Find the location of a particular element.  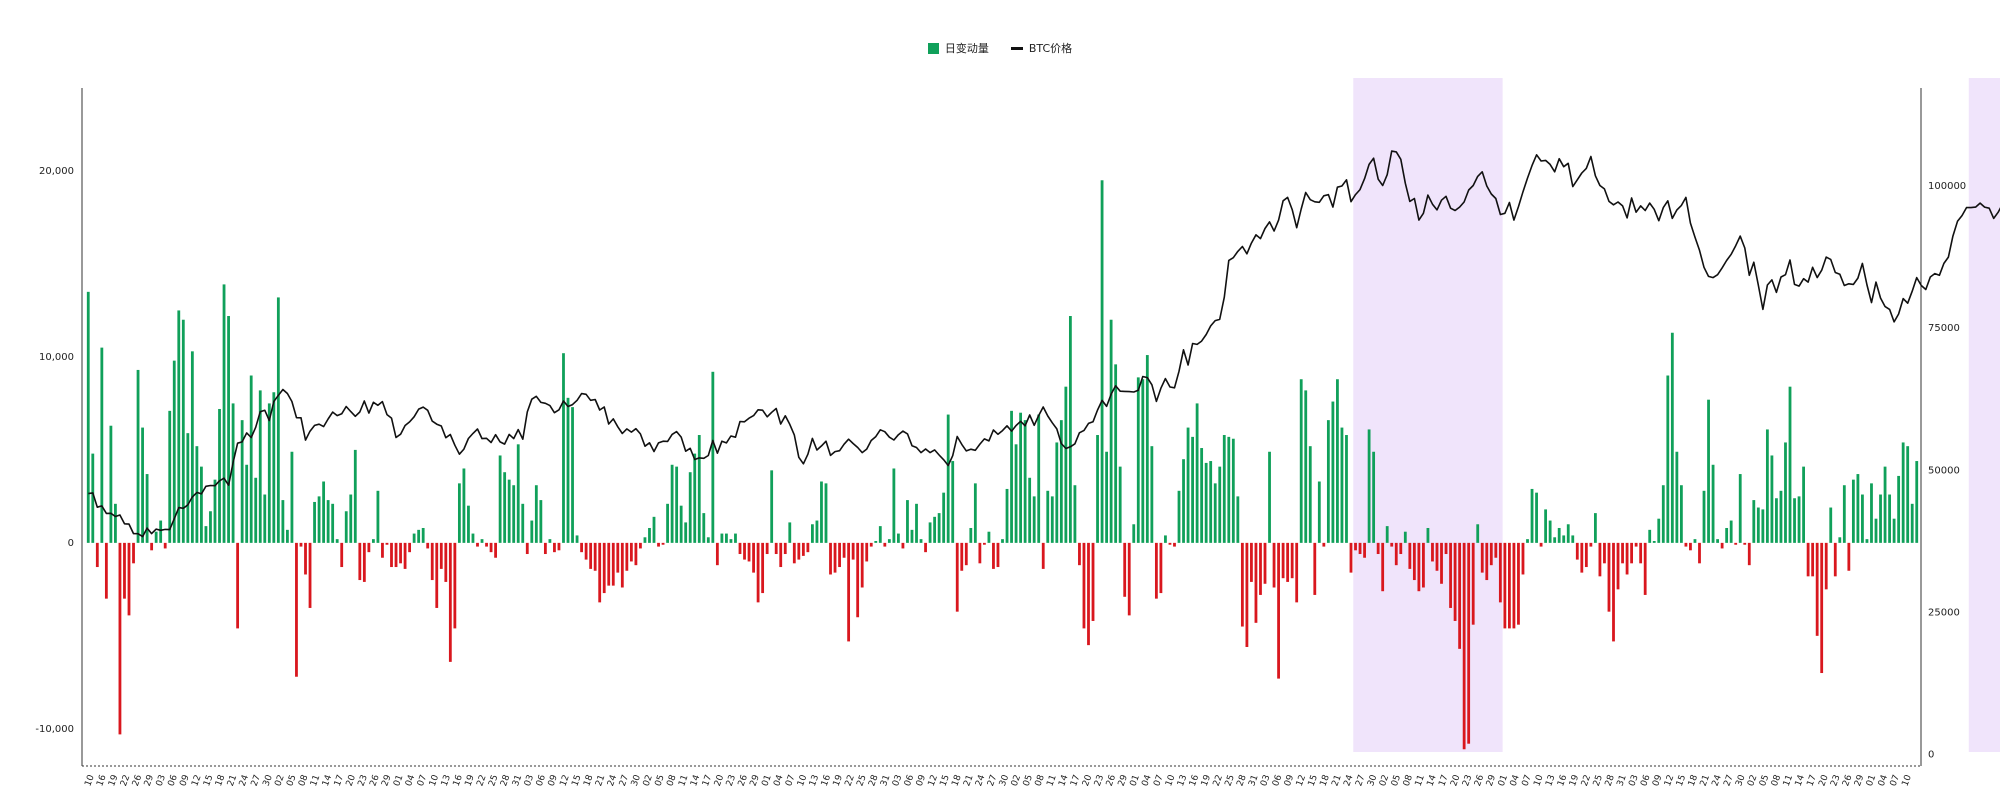

legend-item-bars: 日变动量 is located at coordinates (958, 48).